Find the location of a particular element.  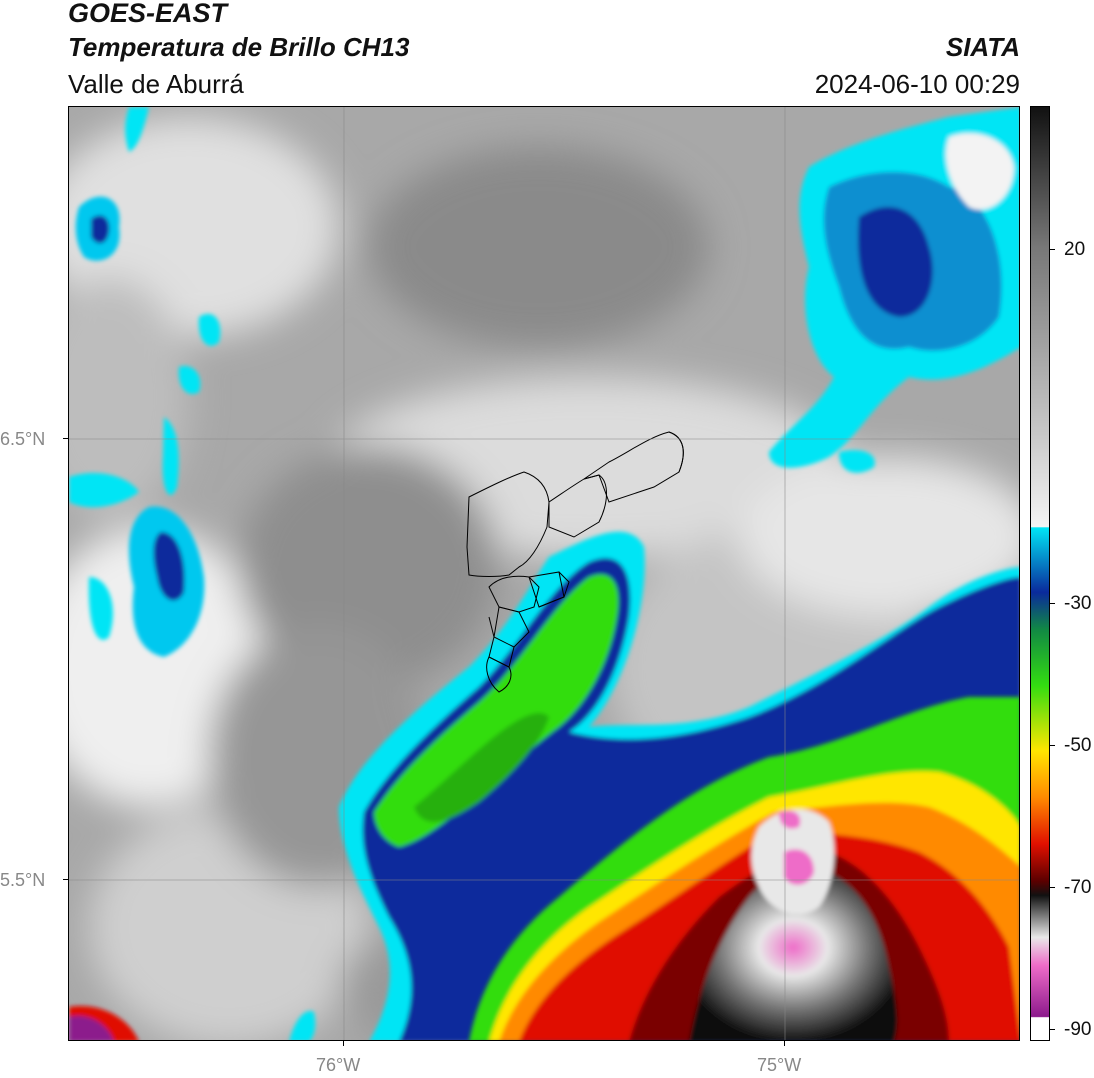

colorbar-label-neg50: -50 is located at coordinates (1078, 745).